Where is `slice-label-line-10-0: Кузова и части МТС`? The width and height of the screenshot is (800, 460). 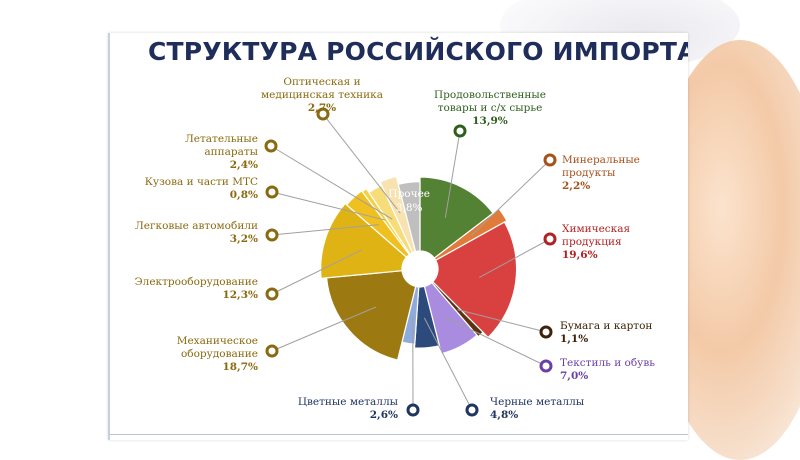 slice-label-line-10-0: Кузова и части МТС is located at coordinates (201, 182).